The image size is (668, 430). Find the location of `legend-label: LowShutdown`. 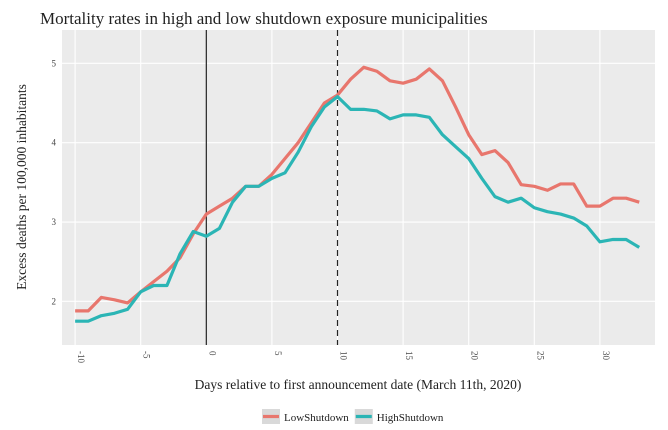

legend-label: LowShutdown is located at coordinates (316, 418).